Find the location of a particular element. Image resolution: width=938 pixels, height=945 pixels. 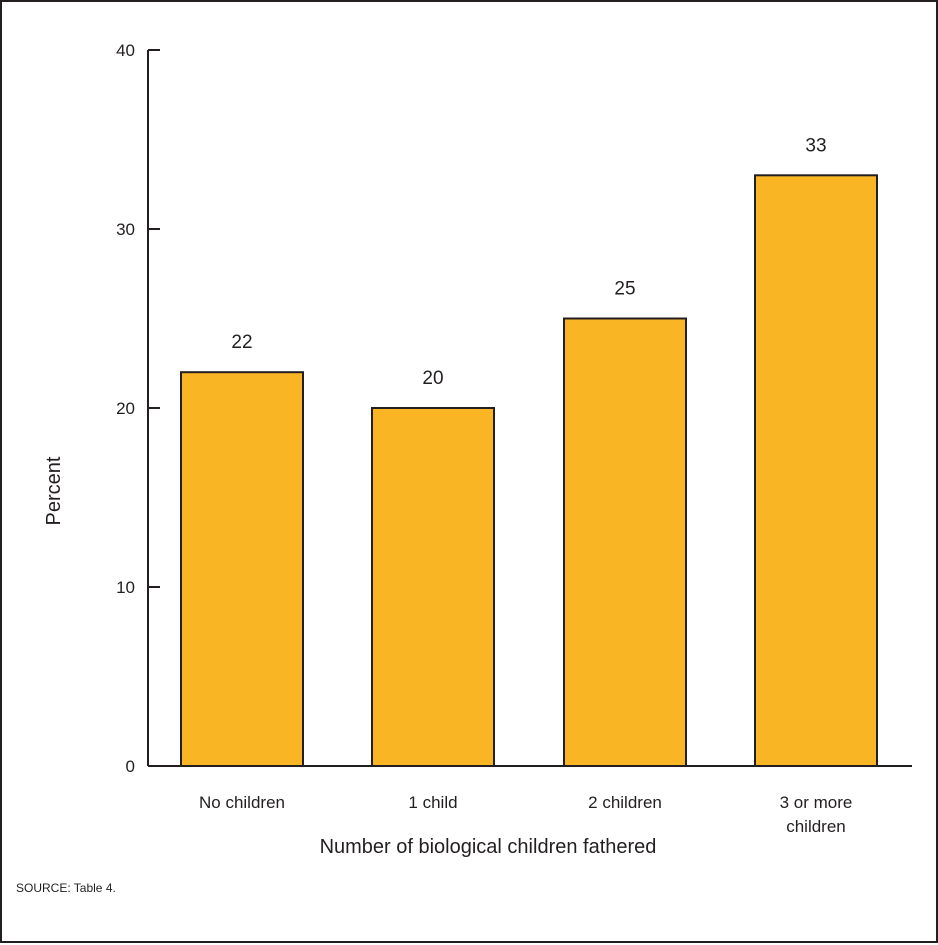

data-label-3: 25 is located at coordinates (624, 289).